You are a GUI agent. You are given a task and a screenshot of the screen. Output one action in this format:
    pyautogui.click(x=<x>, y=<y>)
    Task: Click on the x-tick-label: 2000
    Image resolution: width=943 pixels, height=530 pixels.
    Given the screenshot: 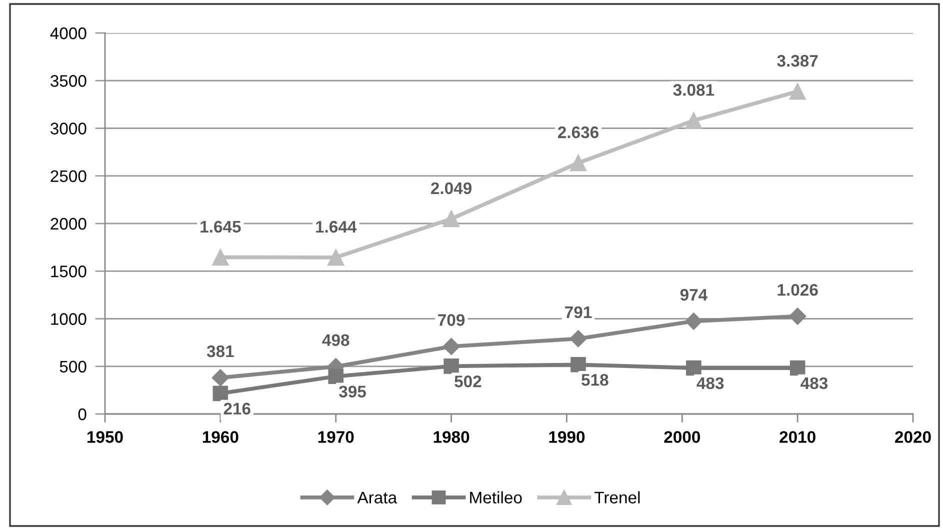 What is the action you would take?
    pyautogui.click(x=682, y=437)
    